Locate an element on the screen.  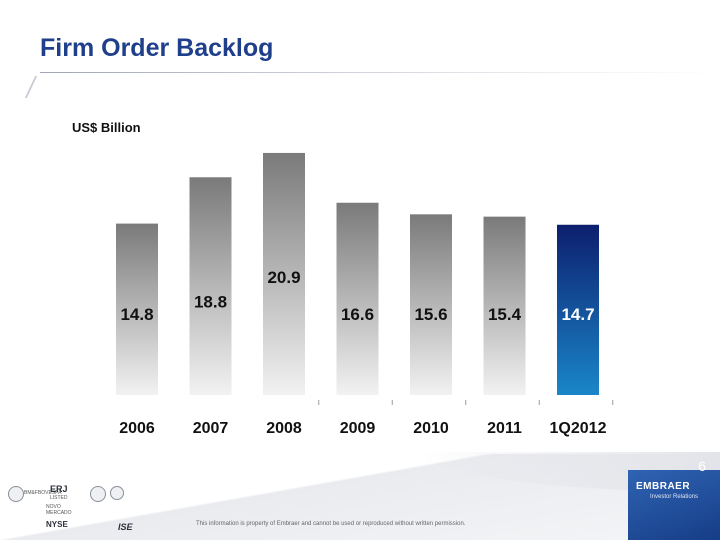
value-label-2009: 16.6 is located at coordinates (357, 314).